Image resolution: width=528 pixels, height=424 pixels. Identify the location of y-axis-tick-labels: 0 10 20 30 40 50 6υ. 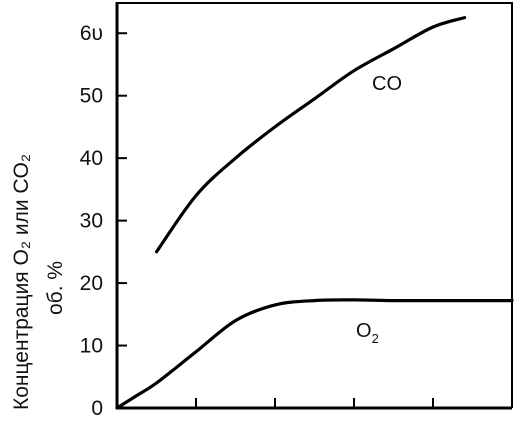
(91, 221).